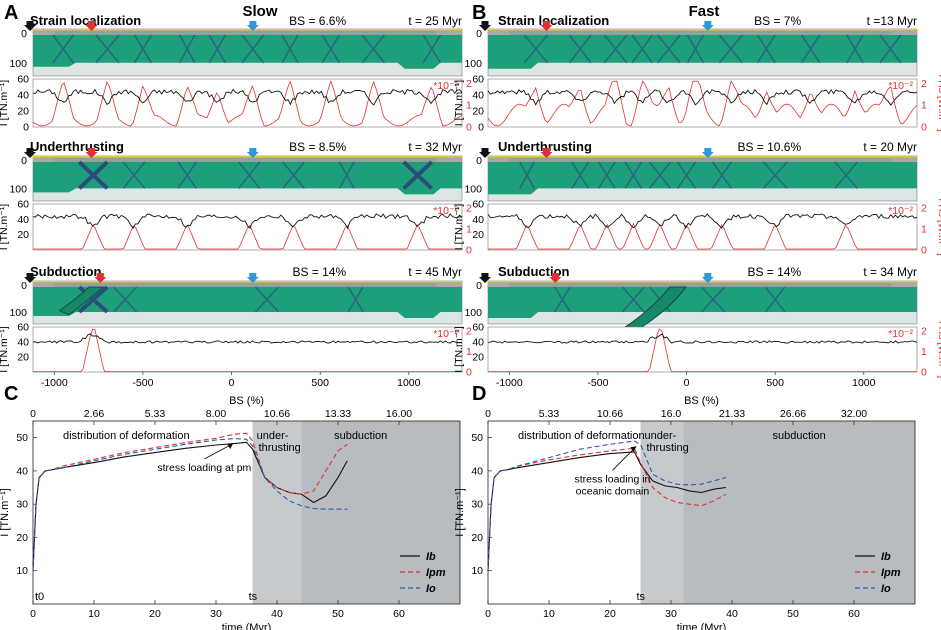 The height and width of the screenshot is (630, 941). Describe the element at coordinates (707, 153) in the screenshot. I see `center-marker-arrow` at that location.